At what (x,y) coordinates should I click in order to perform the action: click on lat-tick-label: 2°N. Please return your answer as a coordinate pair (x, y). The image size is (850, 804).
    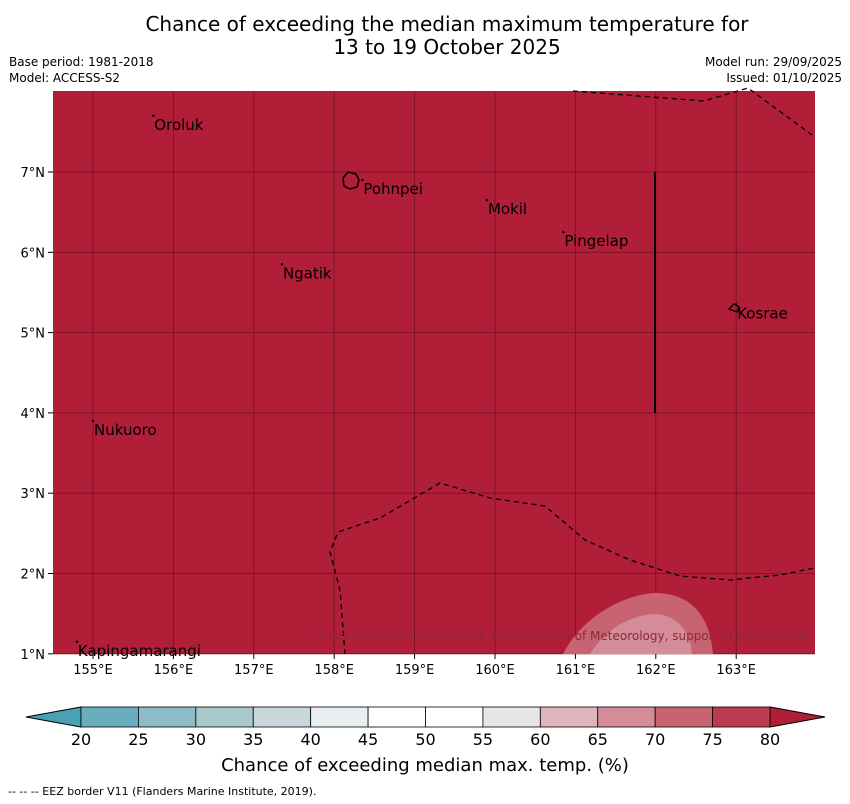
    Looking at the image, I should click on (33, 575).